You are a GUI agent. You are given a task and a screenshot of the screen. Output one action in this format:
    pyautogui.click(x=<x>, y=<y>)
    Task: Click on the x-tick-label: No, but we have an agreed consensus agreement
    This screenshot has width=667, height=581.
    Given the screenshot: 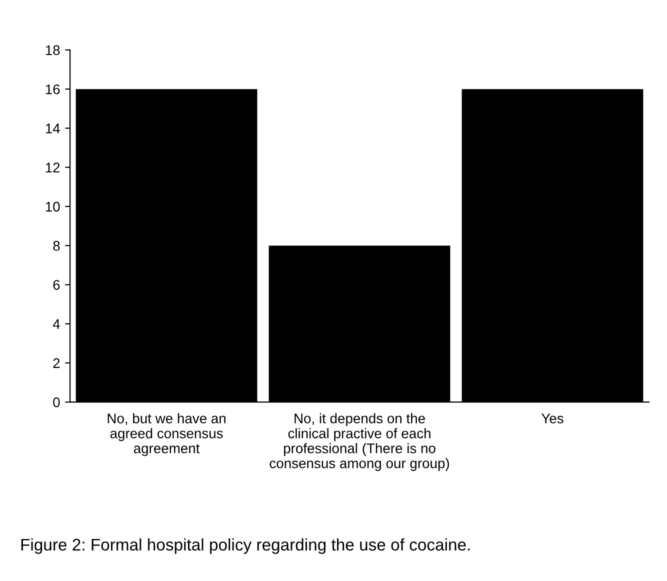 What is the action you would take?
    pyautogui.click(x=167, y=434)
    